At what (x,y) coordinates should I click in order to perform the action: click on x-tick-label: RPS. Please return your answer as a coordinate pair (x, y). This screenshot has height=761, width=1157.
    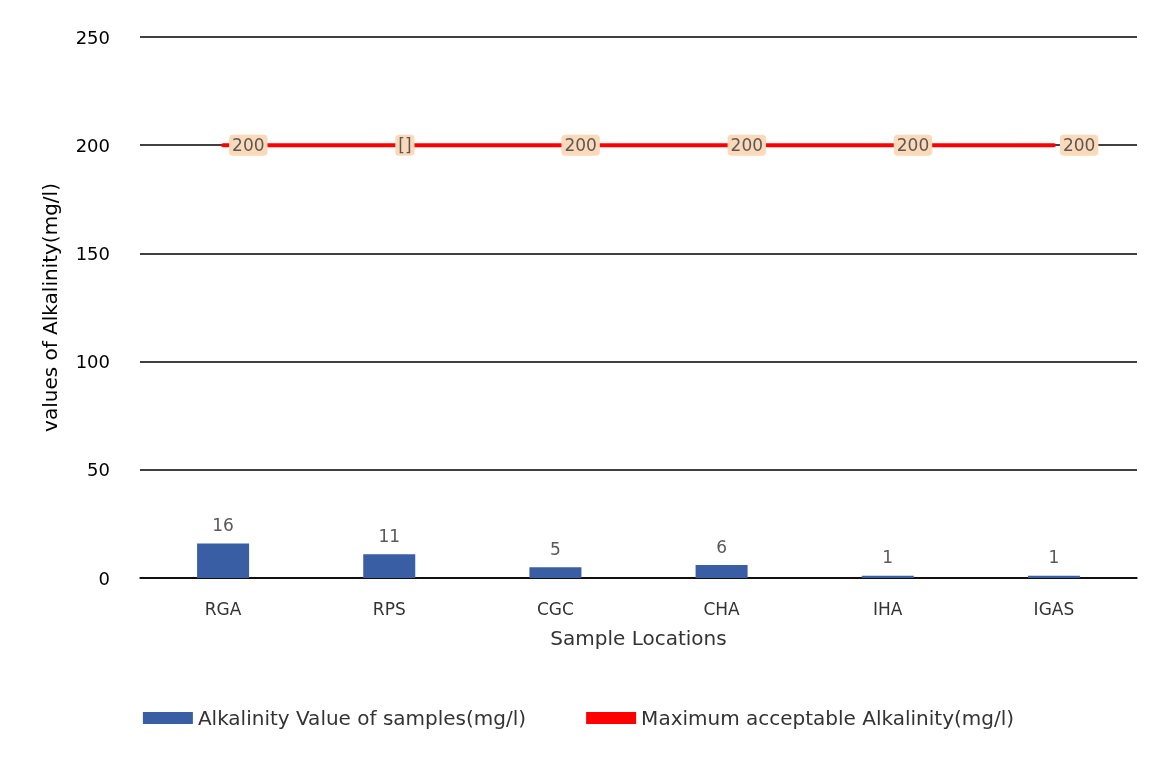
    Looking at the image, I should click on (389, 608).